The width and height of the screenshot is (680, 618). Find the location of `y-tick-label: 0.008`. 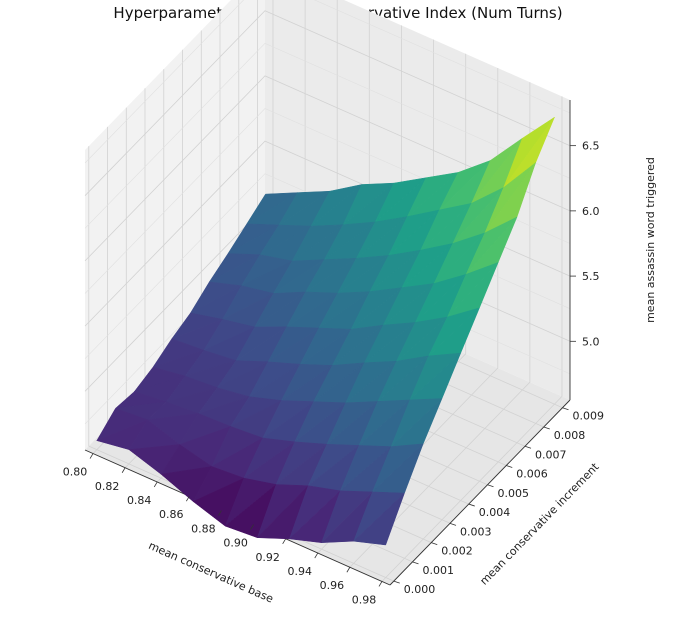

y-tick-label: 0.008 is located at coordinates (570, 435).